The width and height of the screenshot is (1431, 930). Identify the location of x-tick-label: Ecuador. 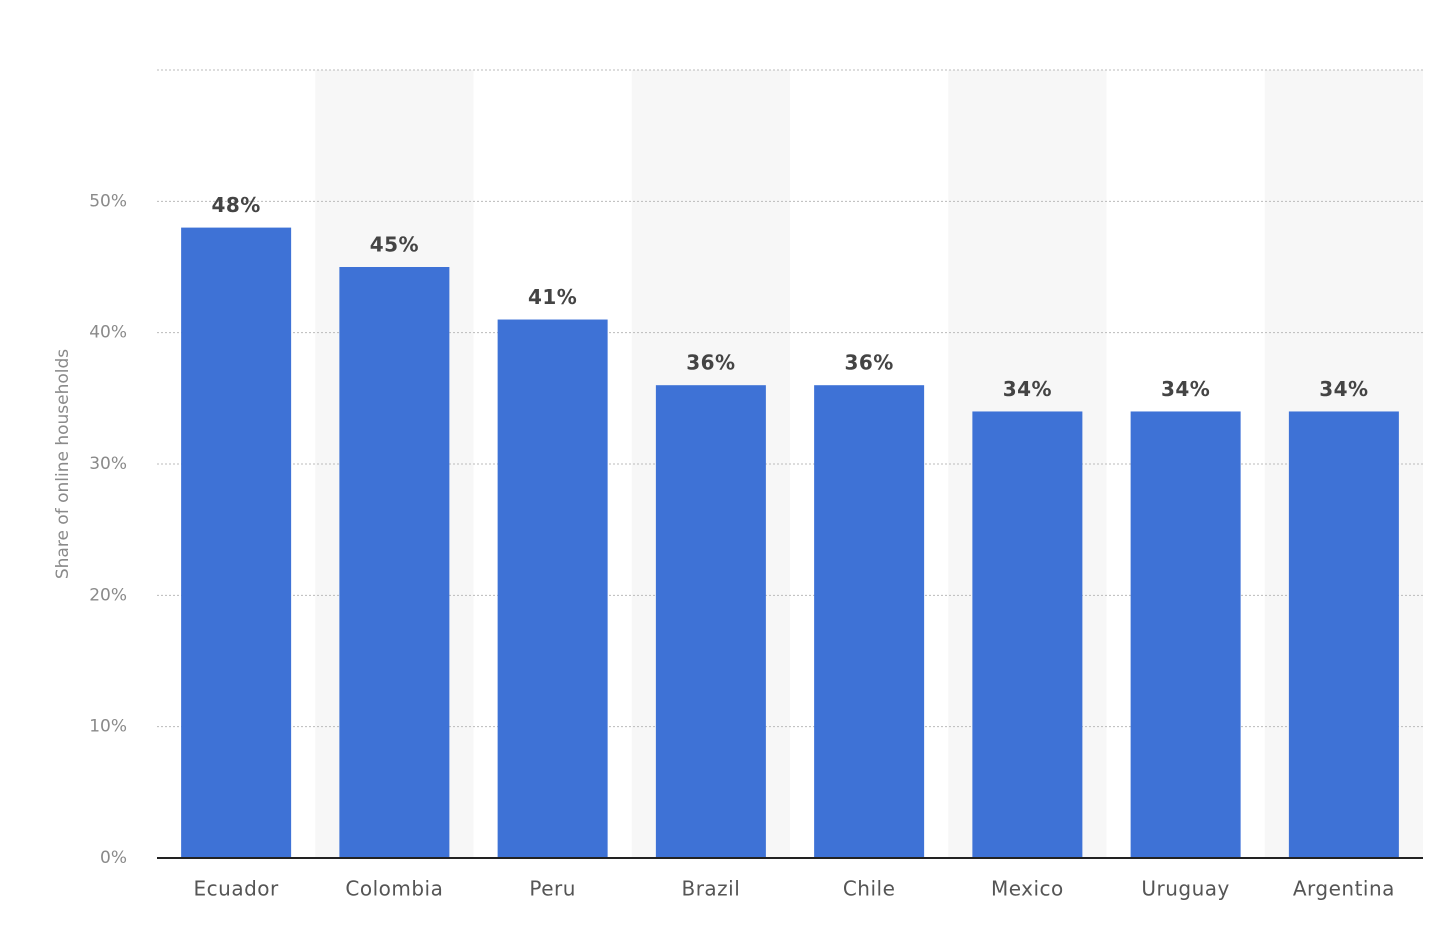
(236, 889).